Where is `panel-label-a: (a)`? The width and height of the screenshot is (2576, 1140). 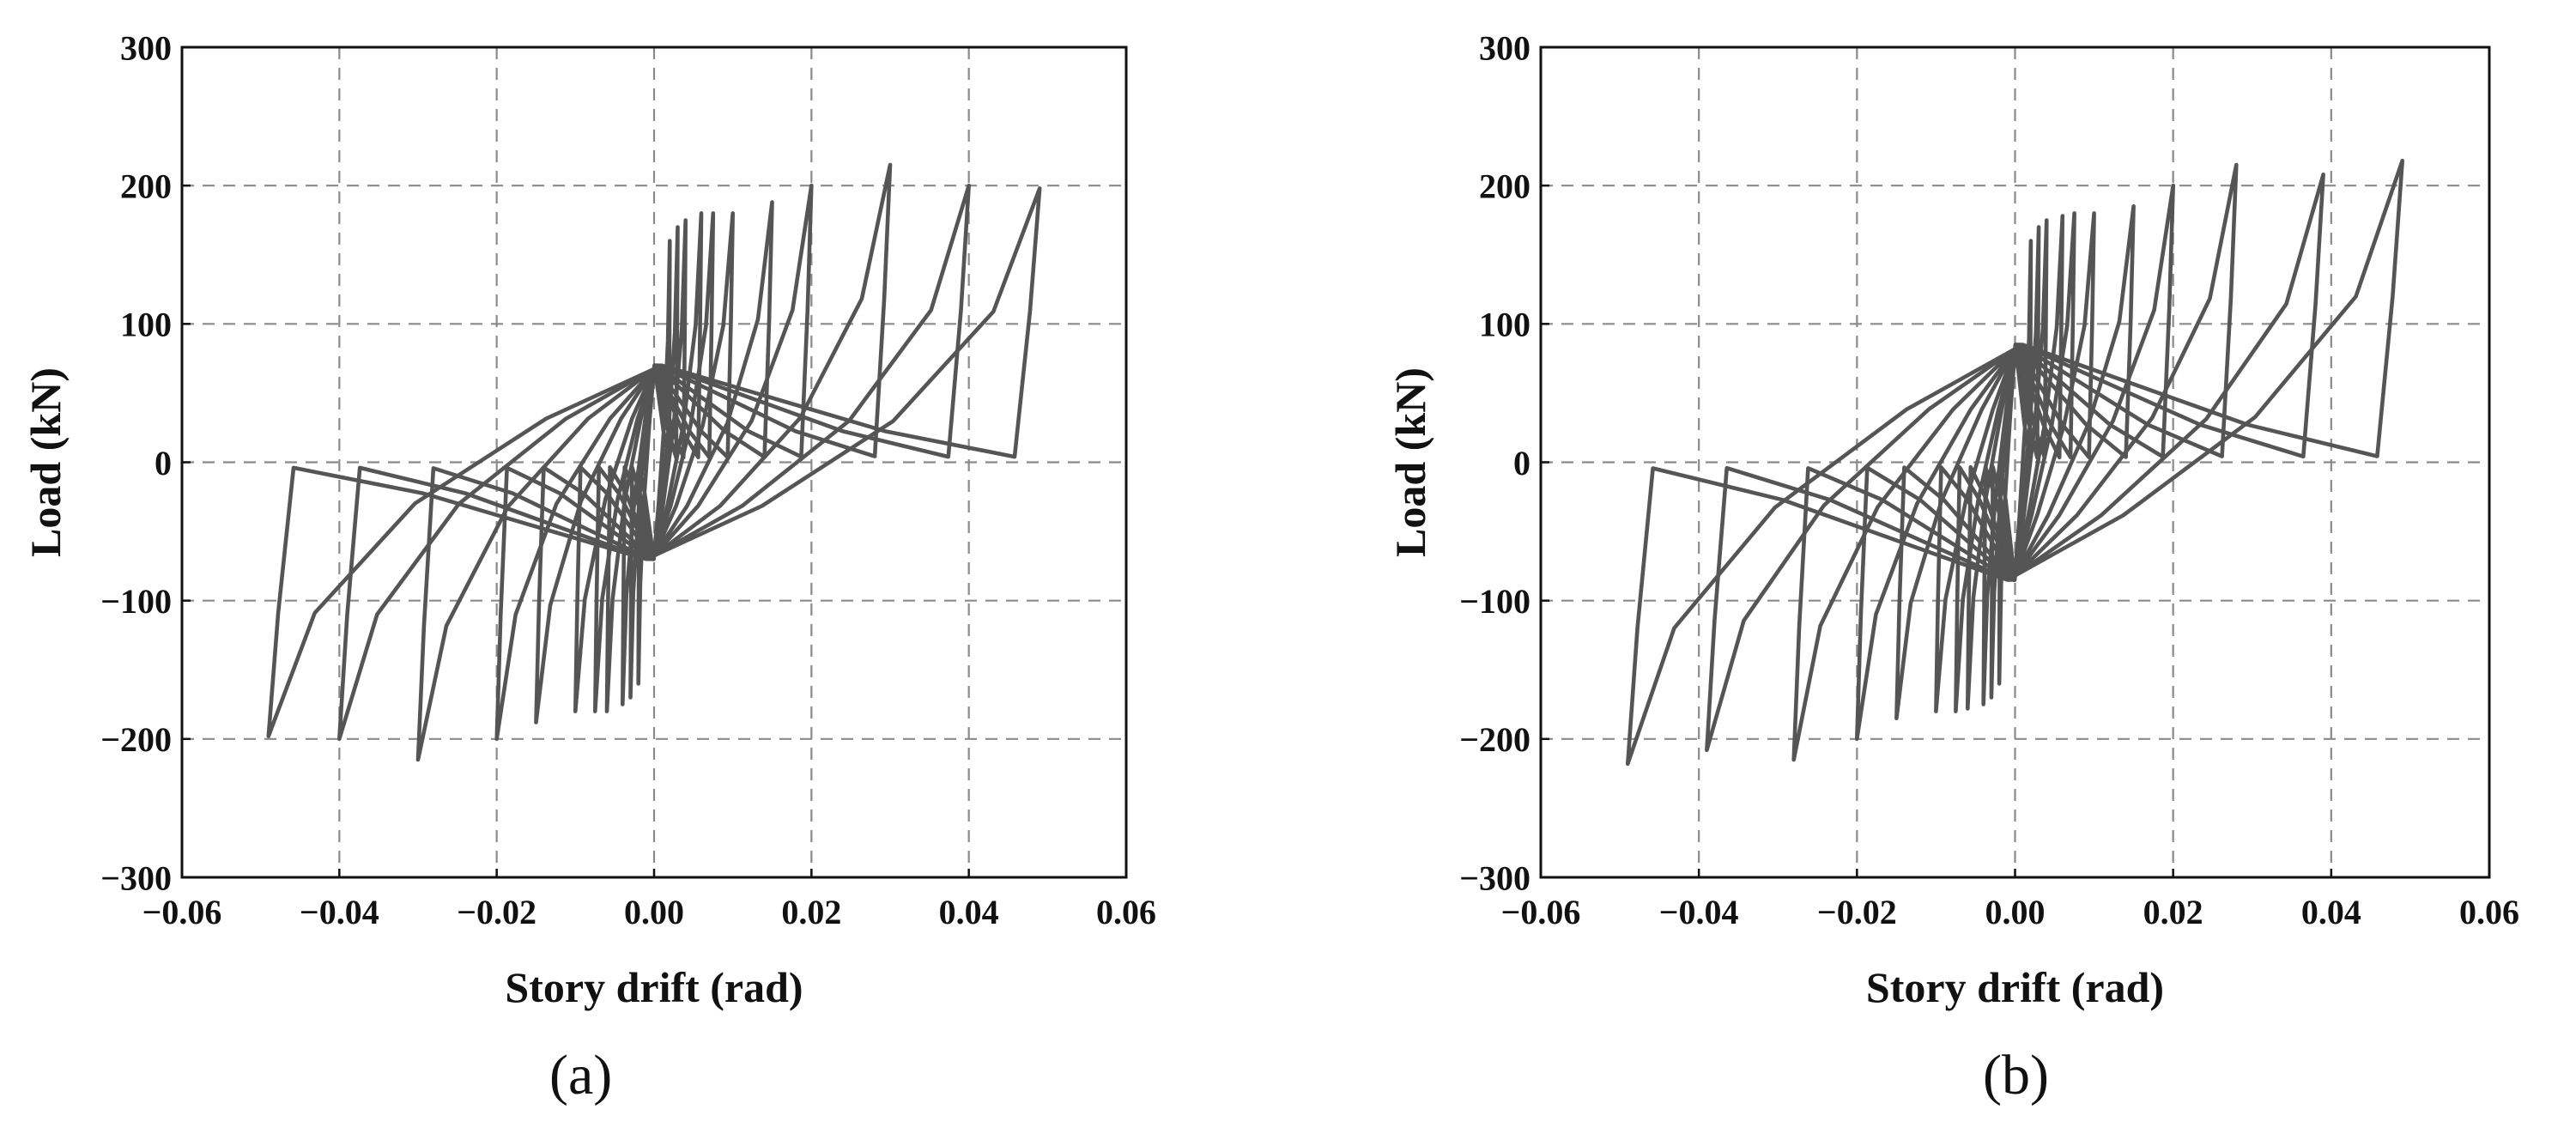 panel-label-a: (a) is located at coordinates (581, 1076).